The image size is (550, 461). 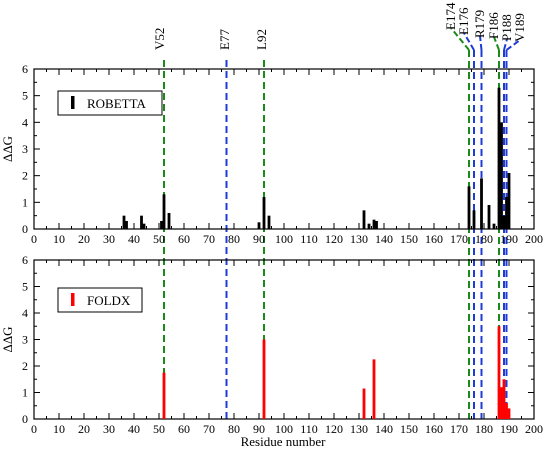 I want to click on legend: FOLDX, so click(x=100, y=300).